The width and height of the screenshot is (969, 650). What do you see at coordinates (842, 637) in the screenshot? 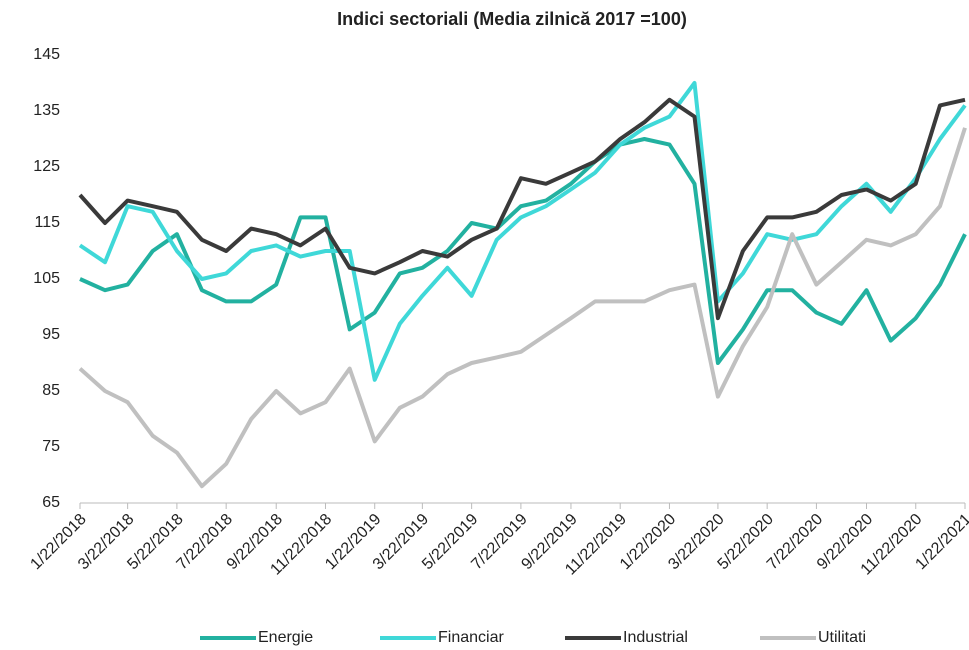
I see `legend-label: Utilitati` at bounding box center [842, 637].